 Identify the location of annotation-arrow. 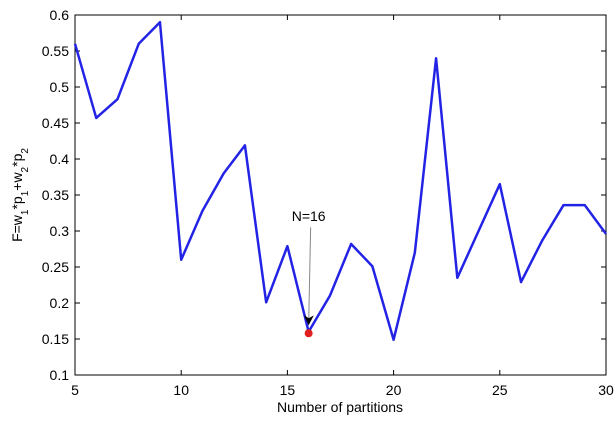
(308, 276).